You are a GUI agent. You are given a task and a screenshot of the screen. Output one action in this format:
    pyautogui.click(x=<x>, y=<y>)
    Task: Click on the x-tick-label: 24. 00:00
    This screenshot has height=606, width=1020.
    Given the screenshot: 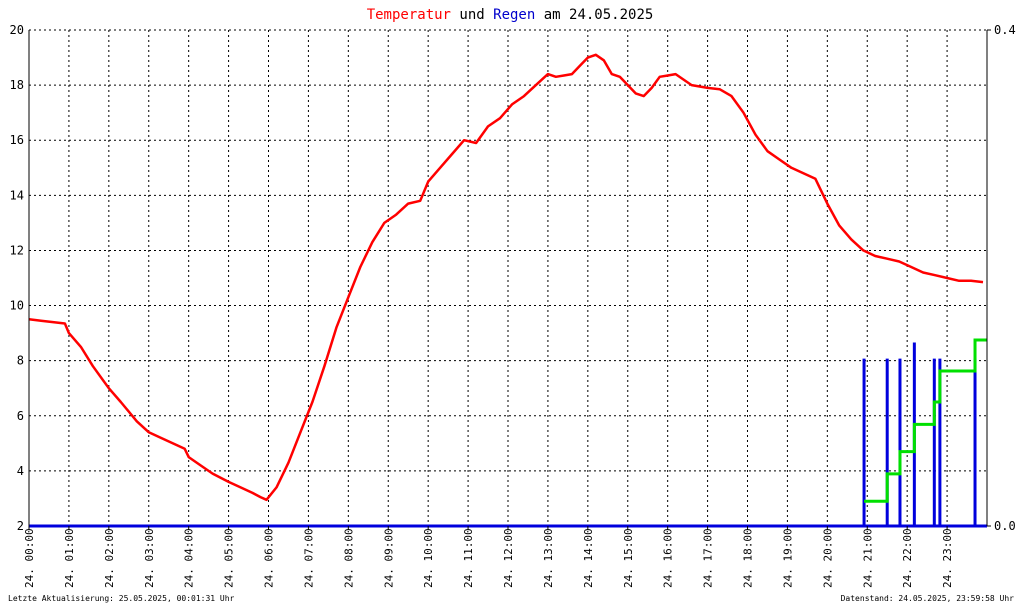 What is the action you would take?
    pyautogui.click(x=29, y=558)
    